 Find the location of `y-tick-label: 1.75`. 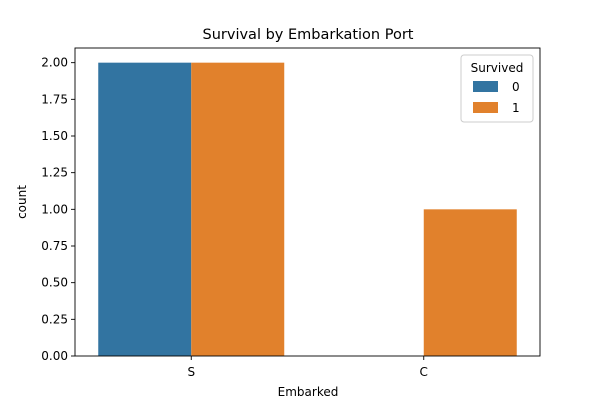

y-tick-label: 1.75 is located at coordinates (54, 99).